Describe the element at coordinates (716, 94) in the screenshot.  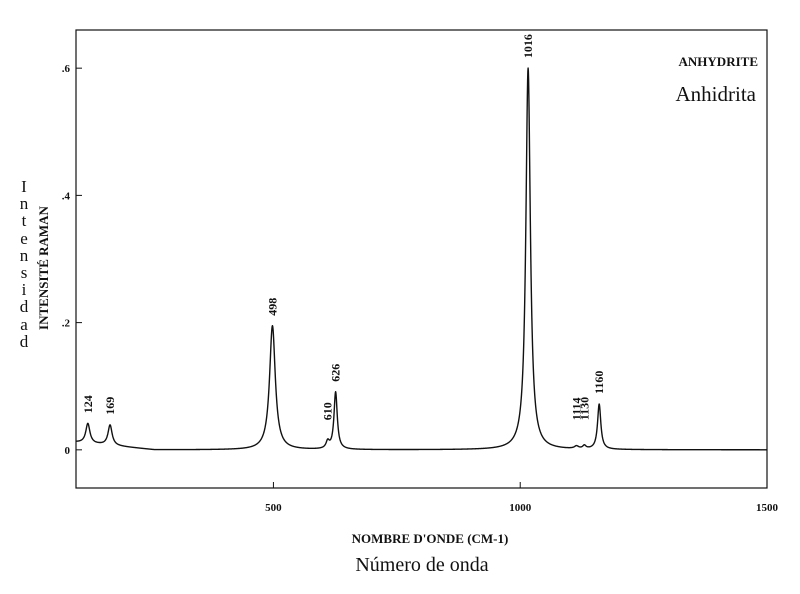
I see `chart-subtitle: Anhidrita` at that location.